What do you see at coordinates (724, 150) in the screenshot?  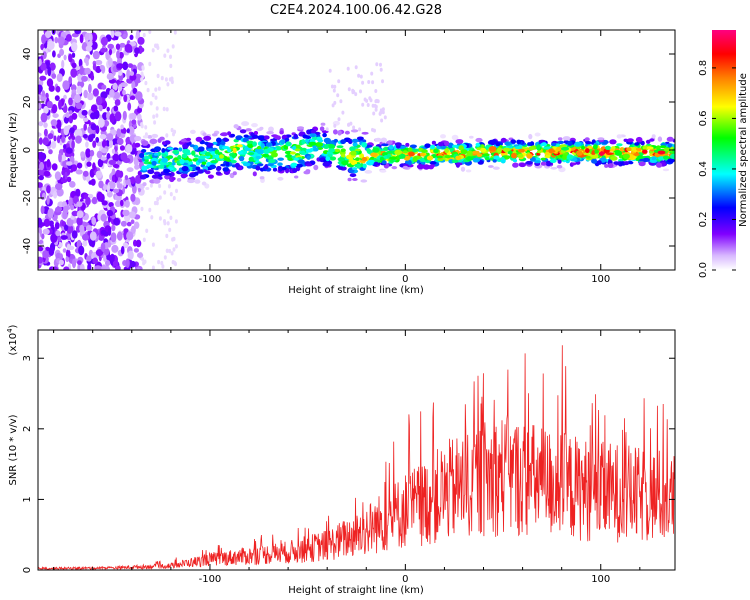 I see `colorbar-gradient` at bounding box center [724, 150].